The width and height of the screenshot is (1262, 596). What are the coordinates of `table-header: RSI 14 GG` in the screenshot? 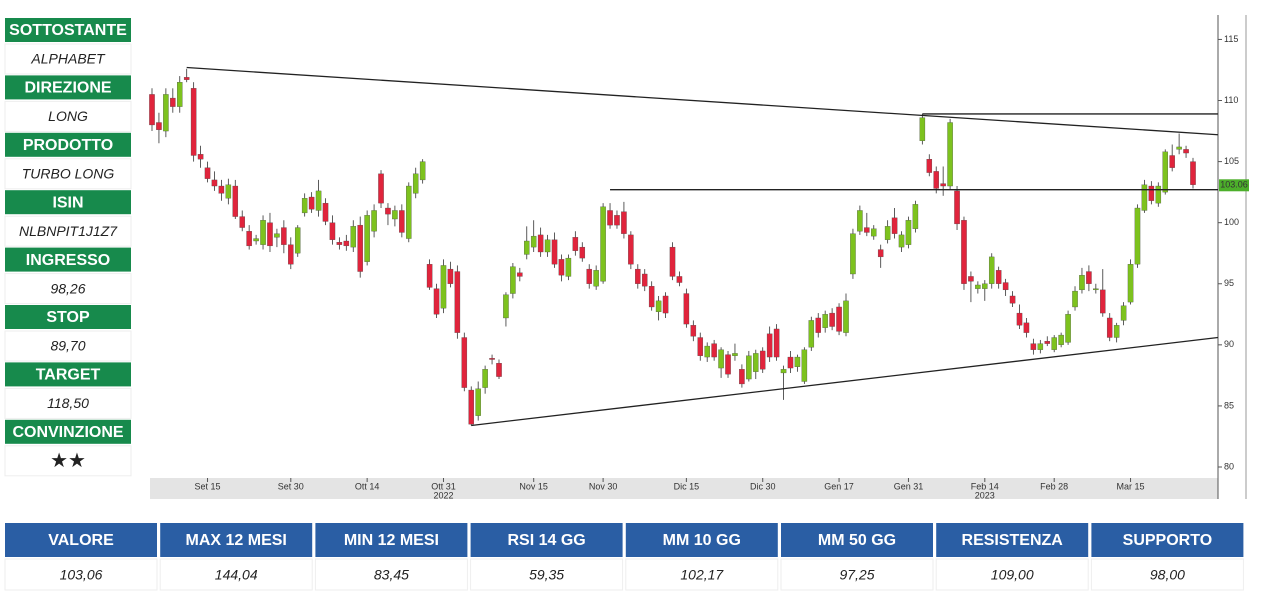 It's located at (546, 540).